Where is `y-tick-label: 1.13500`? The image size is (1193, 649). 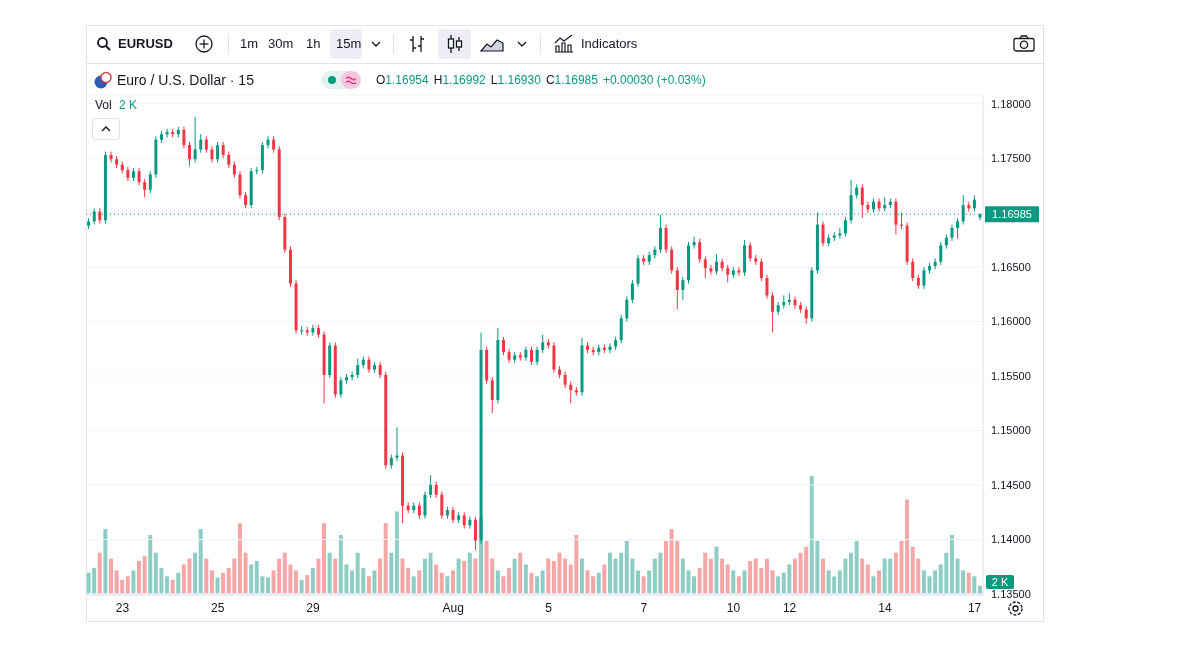
y-tick-label: 1.13500 is located at coordinates (1011, 593).